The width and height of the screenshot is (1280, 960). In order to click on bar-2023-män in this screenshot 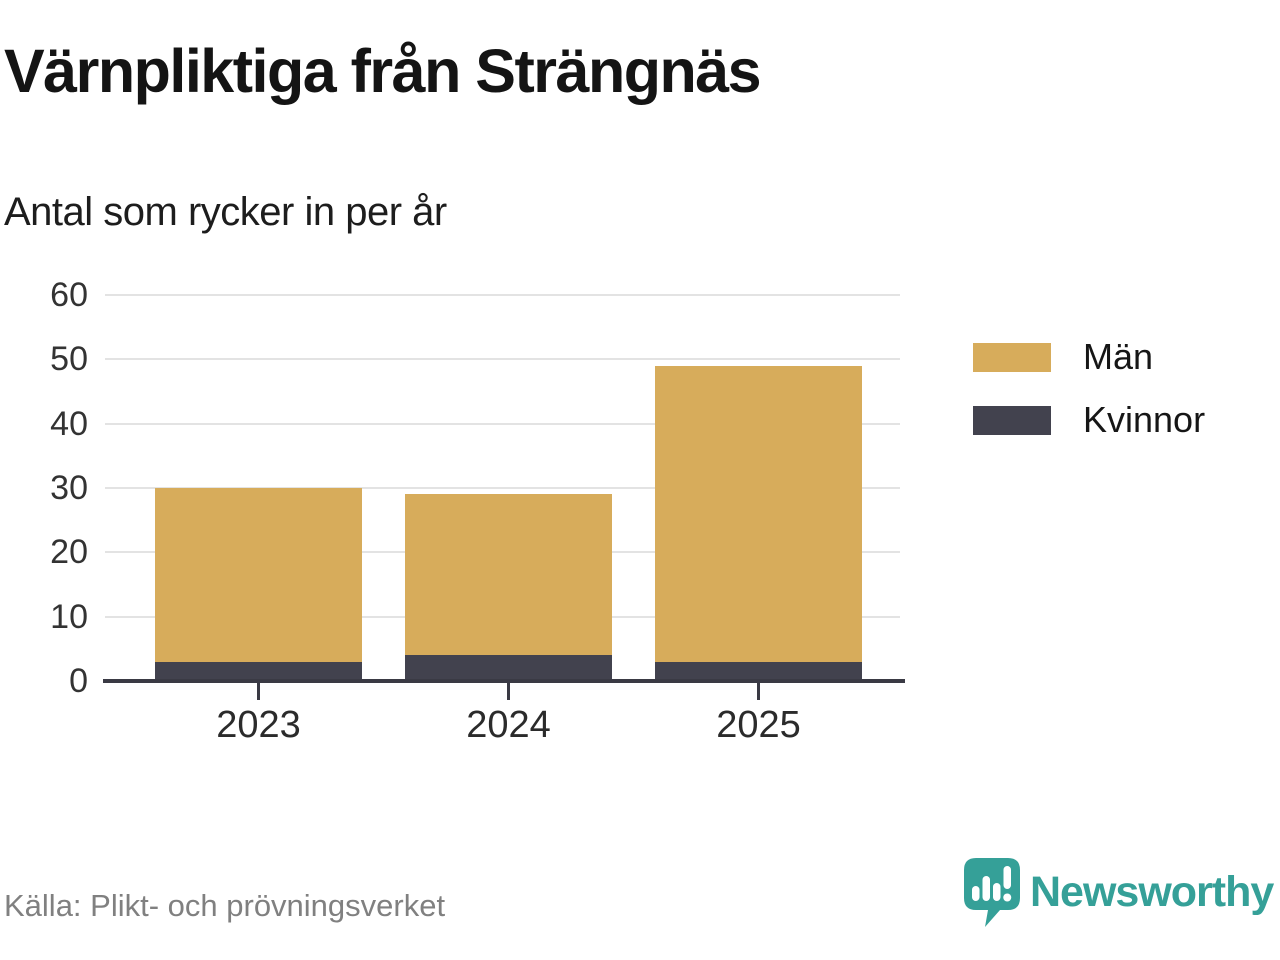, I will do `click(258, 575)`.